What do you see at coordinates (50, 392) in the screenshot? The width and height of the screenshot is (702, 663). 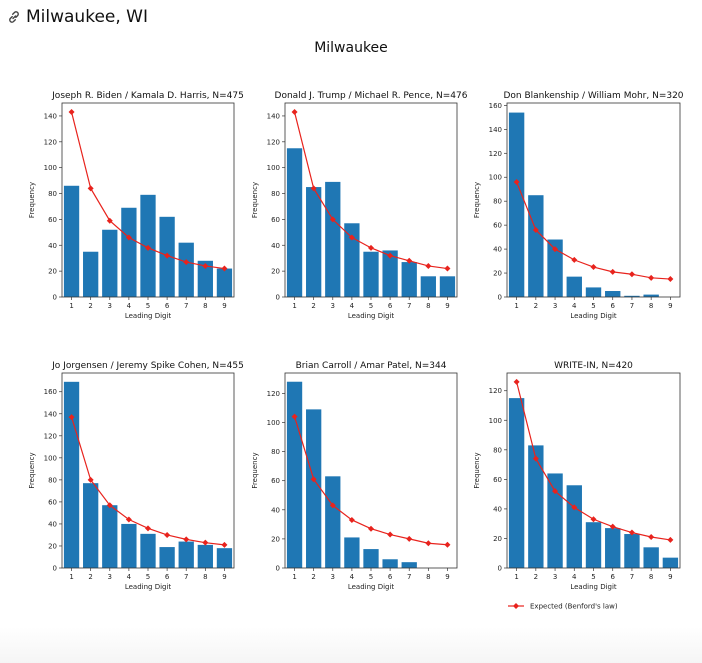 I see `y-tick-label: 160` at bounding box center [50, 392].